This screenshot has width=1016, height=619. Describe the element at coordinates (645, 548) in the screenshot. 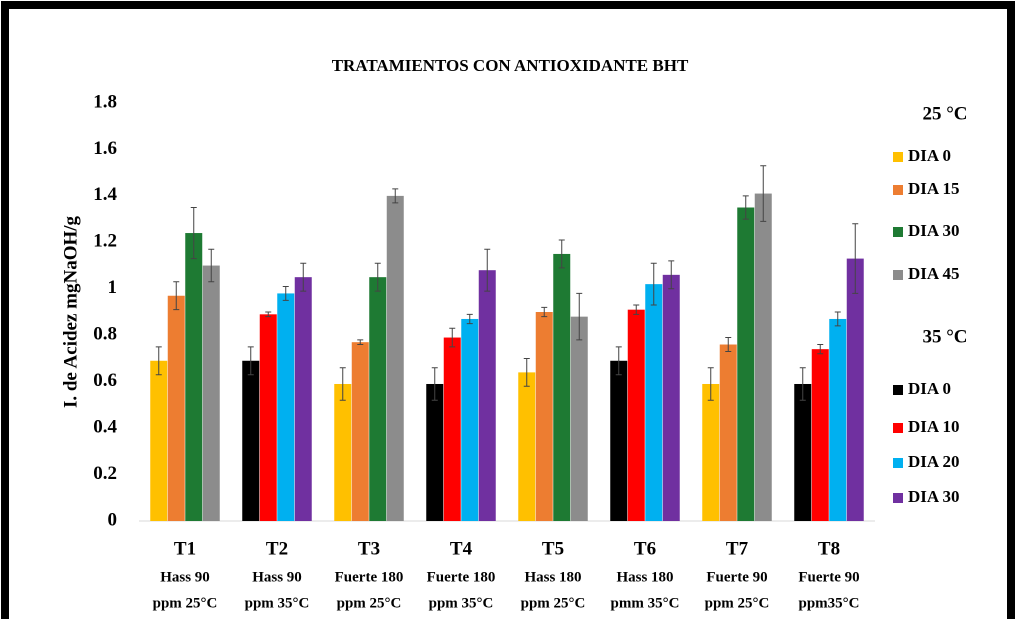

I see `x-tick-label: T6` at that location.